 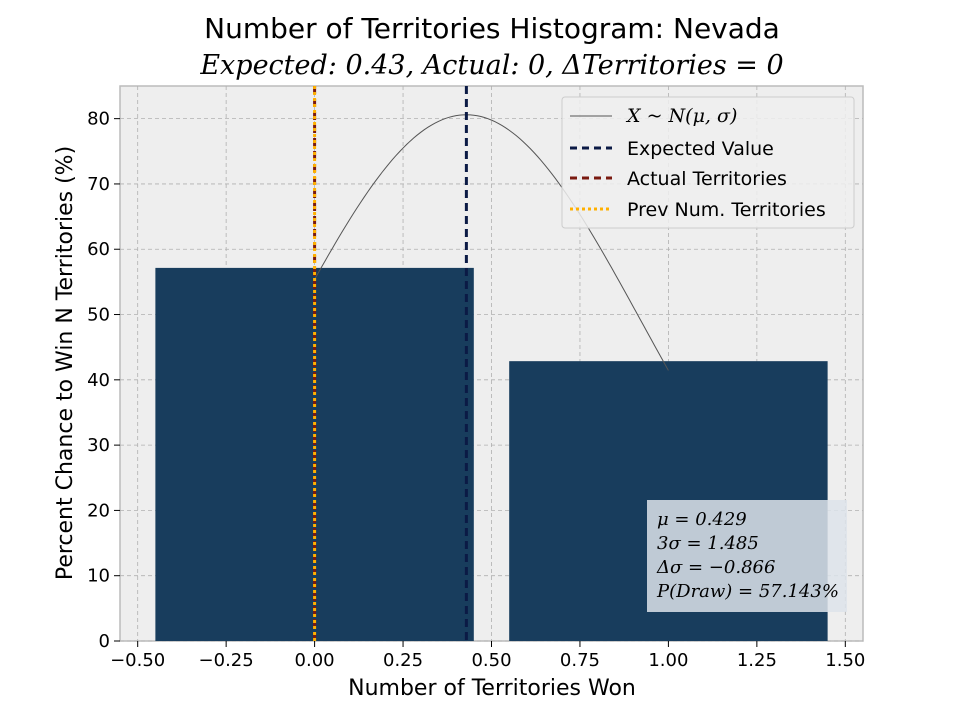 I want to click on x-tick-label: 1.00, so click(x=668, y=660).